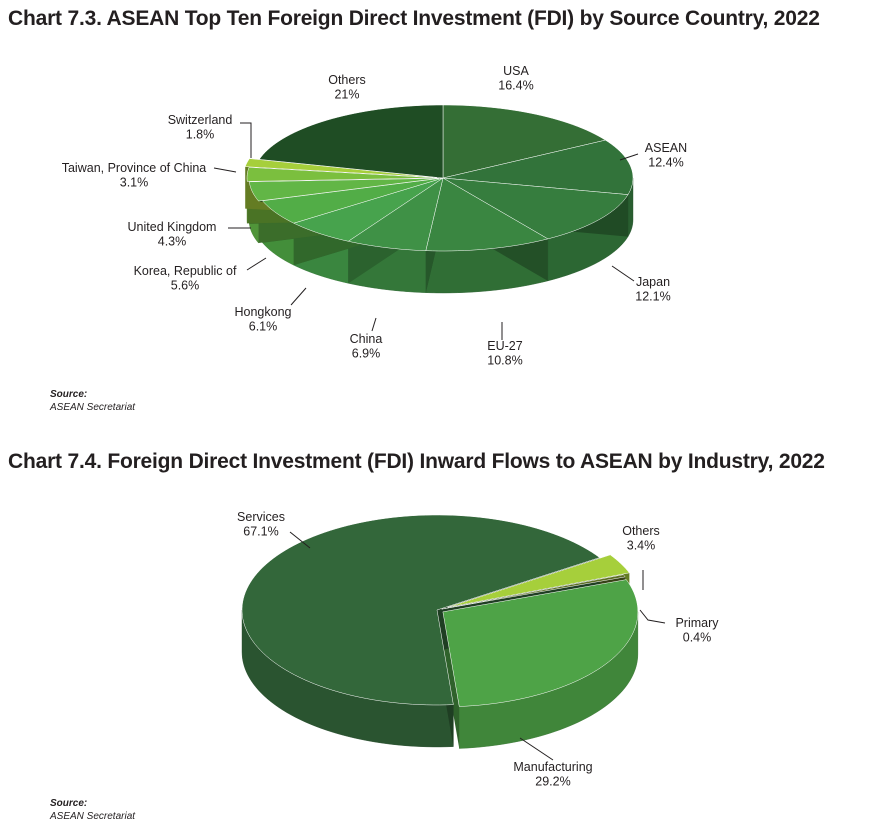  Describe the element at coordinates (92, 810) in the screenshot. I see `chart-7-4-source: Source: ASEAN Secretariat` at that location.